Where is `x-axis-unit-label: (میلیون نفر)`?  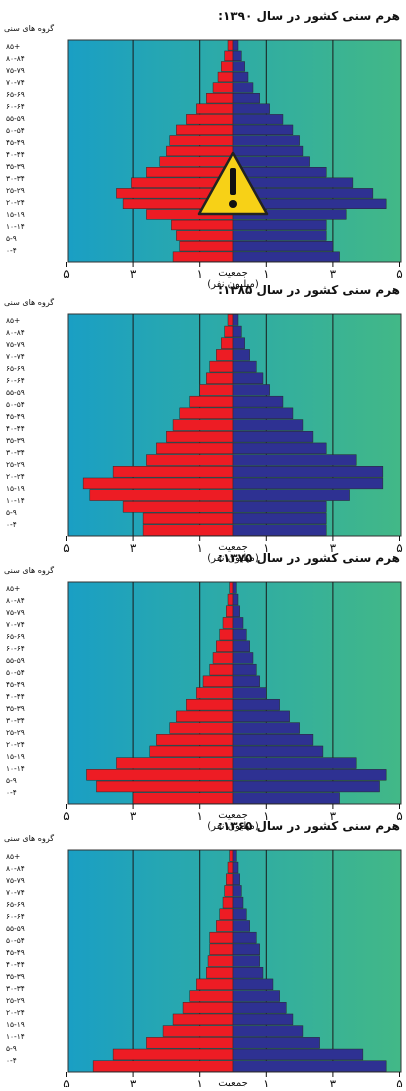
x-axis-unit-label: (میلیون نفر) is located at coordinates (233, 284).